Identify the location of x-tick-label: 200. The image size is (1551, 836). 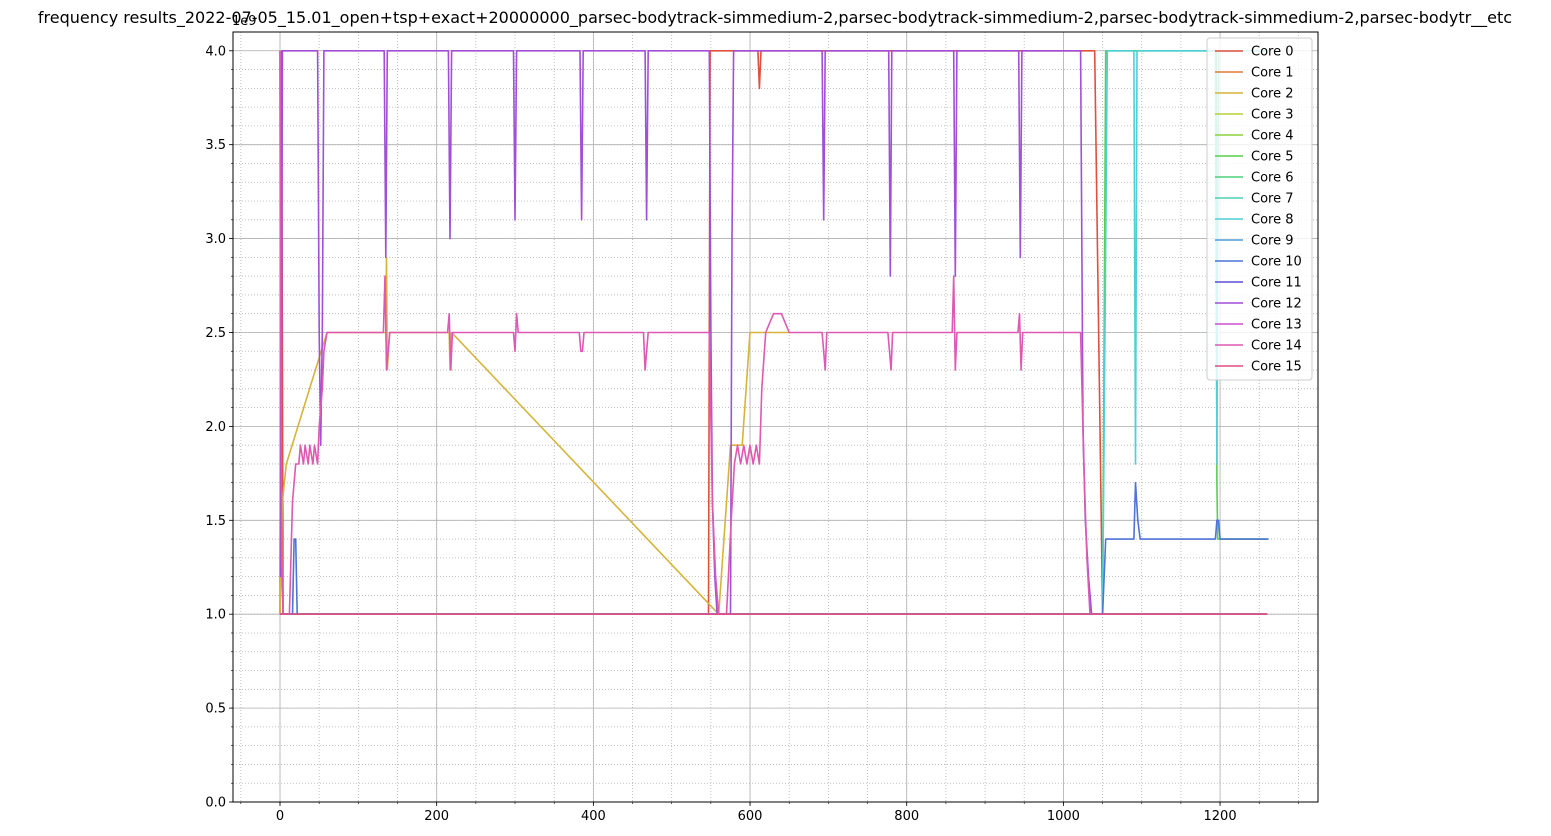
(436, 816).